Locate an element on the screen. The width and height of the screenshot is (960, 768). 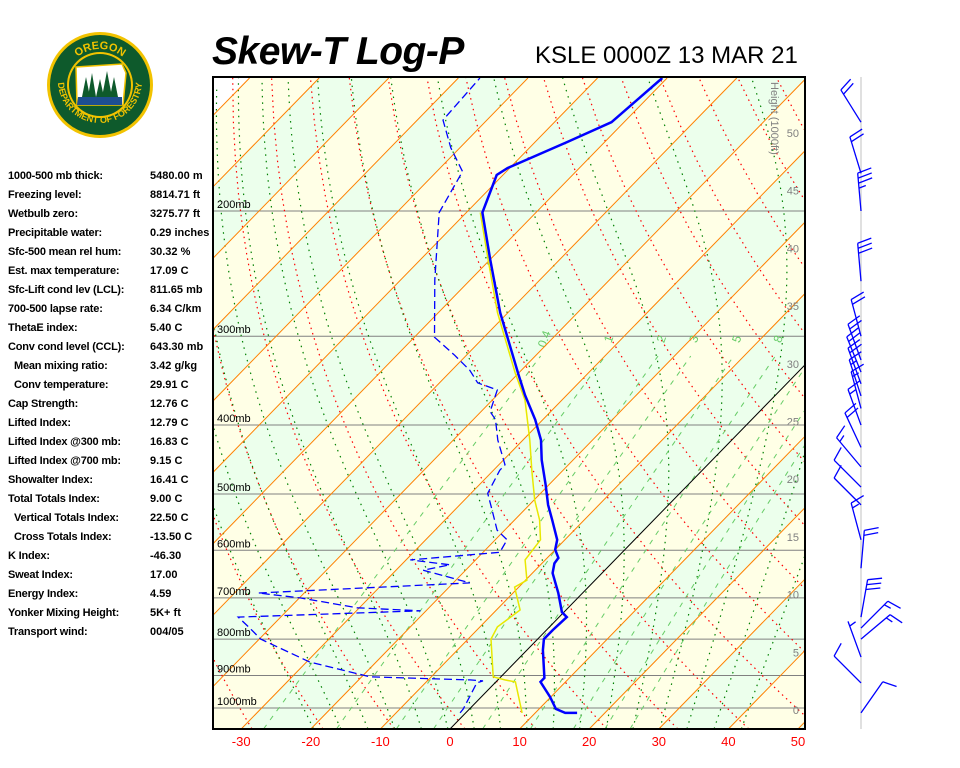
temperature-tick-label: -20 is located at coordinates (310, 741).